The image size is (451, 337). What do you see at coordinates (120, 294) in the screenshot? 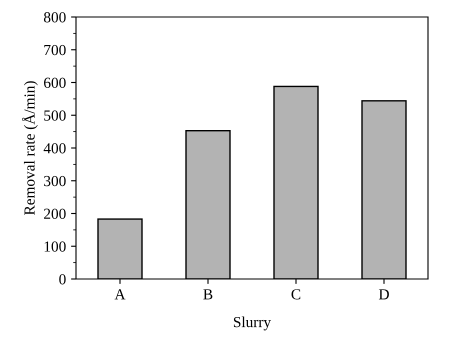
I see `x-tick-label: A` at bounding box center [120, 294].